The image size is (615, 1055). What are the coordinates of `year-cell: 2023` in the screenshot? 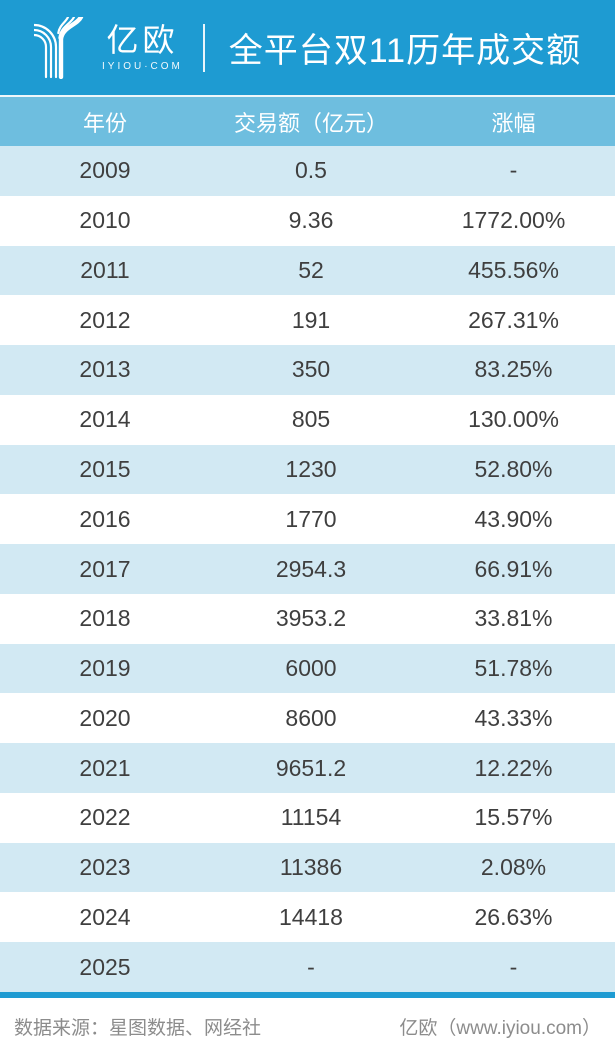 It's located at (105, 867).